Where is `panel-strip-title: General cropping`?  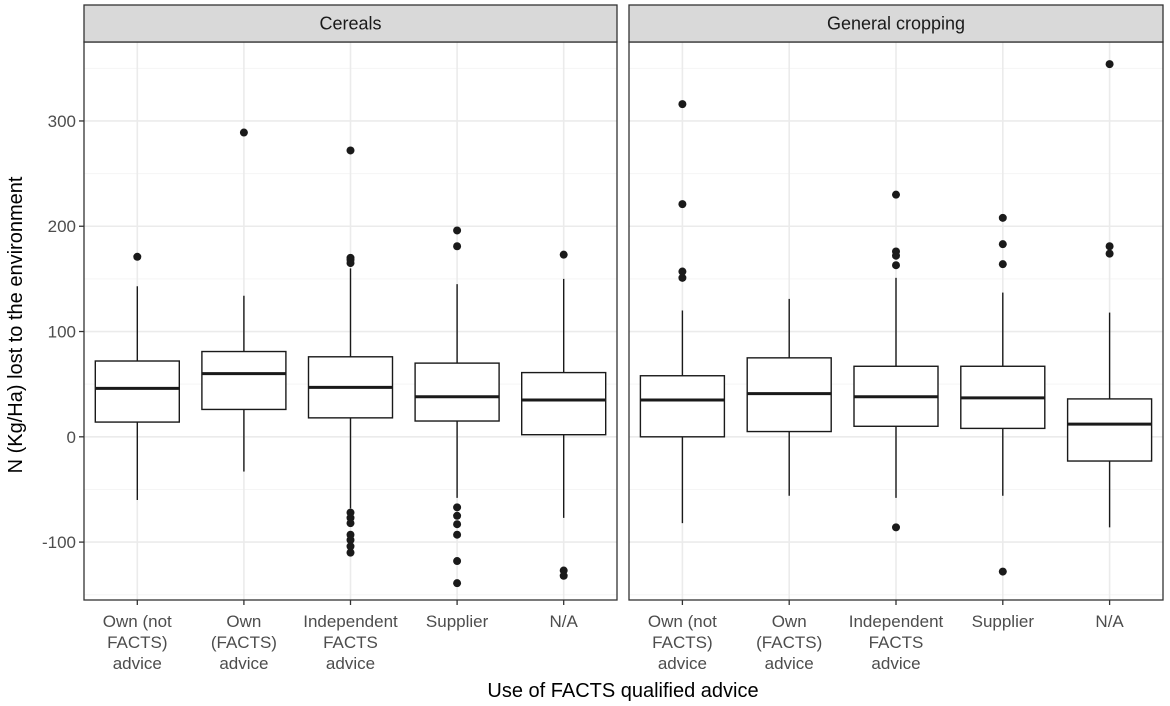 panel-strip-title: General cropping is located at coordinates (896, 24).